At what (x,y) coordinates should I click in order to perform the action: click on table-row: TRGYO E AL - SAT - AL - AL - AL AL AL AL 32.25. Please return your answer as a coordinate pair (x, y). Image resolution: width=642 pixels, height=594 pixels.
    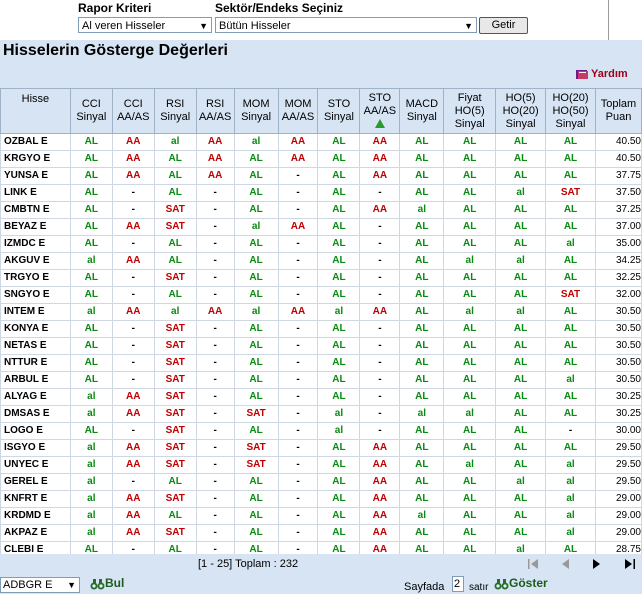
    Looking at the image, I should click on (321, 278).